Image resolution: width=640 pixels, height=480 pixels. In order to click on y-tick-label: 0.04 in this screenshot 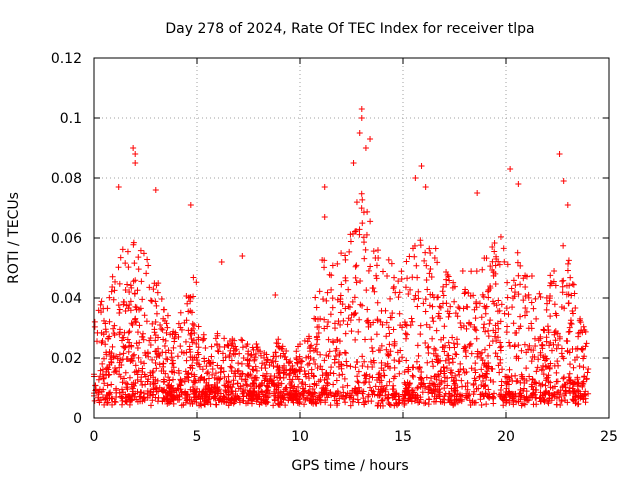, I will do `click(66, 299)`.